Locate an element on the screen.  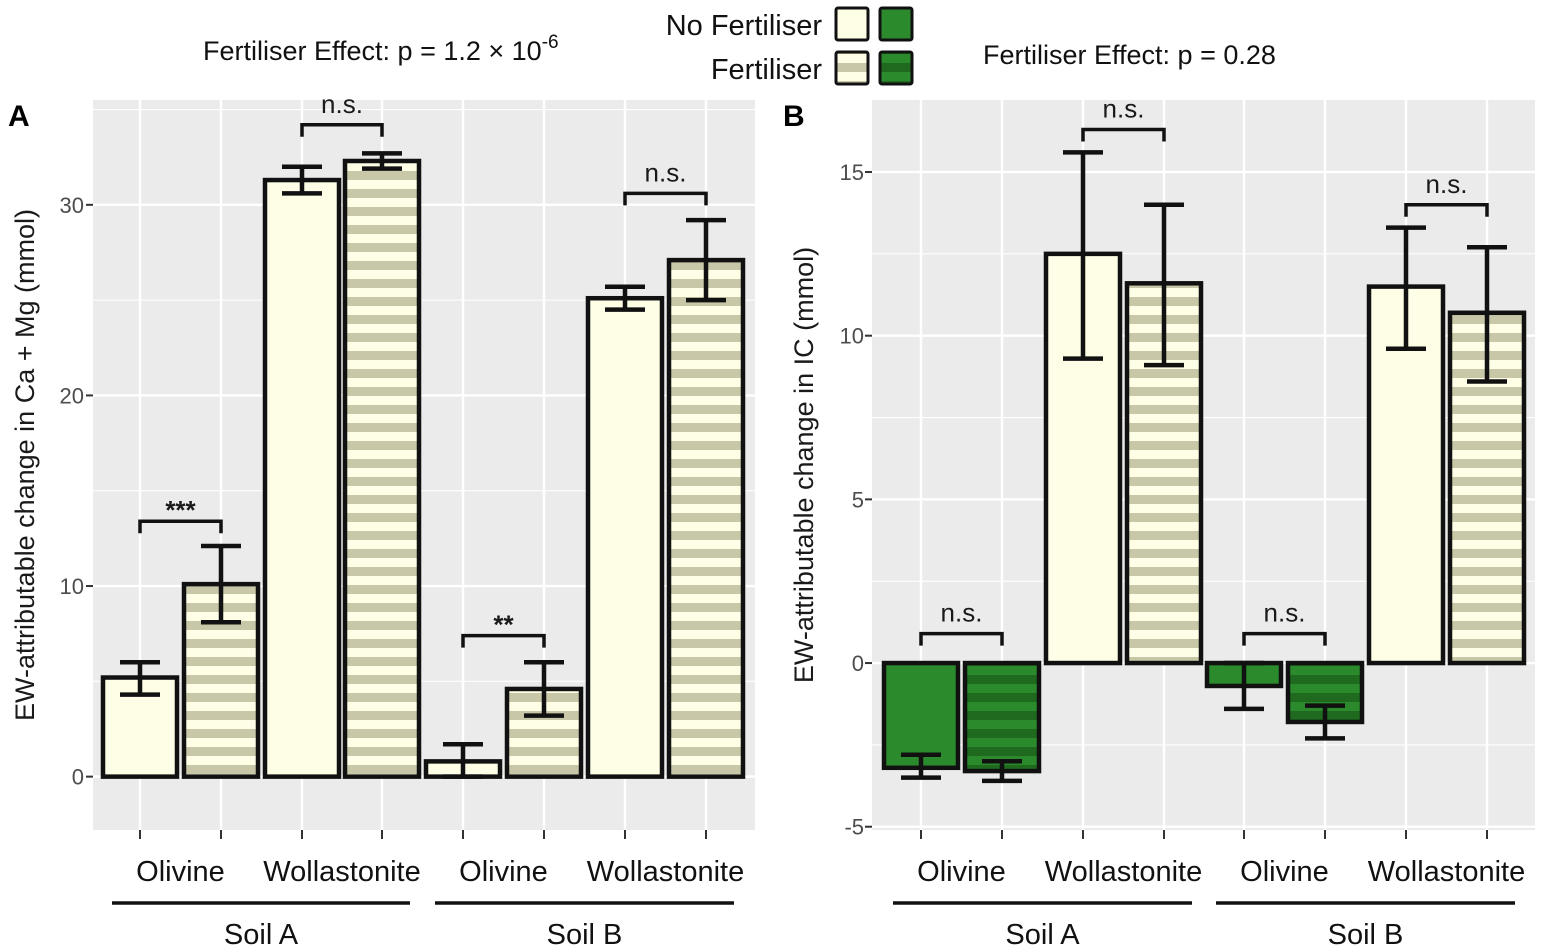
significance-label: *** is located at coordinates (180, 510).